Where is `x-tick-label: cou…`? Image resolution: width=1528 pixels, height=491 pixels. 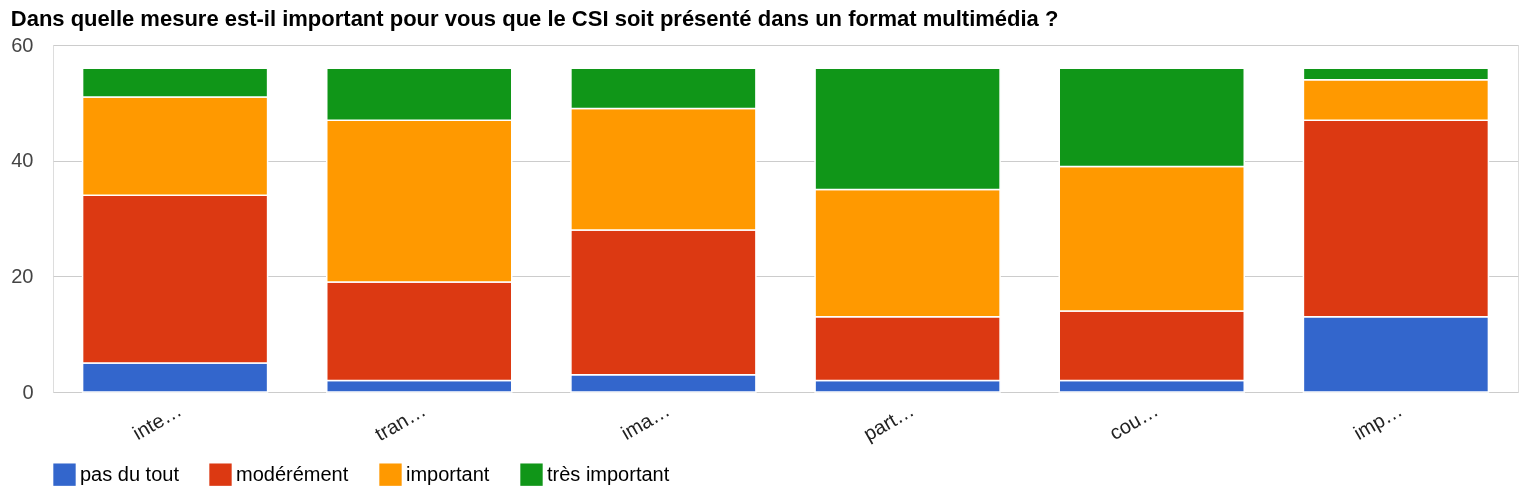
x-tick-label: cou… is located at coordinates (1133, 421).